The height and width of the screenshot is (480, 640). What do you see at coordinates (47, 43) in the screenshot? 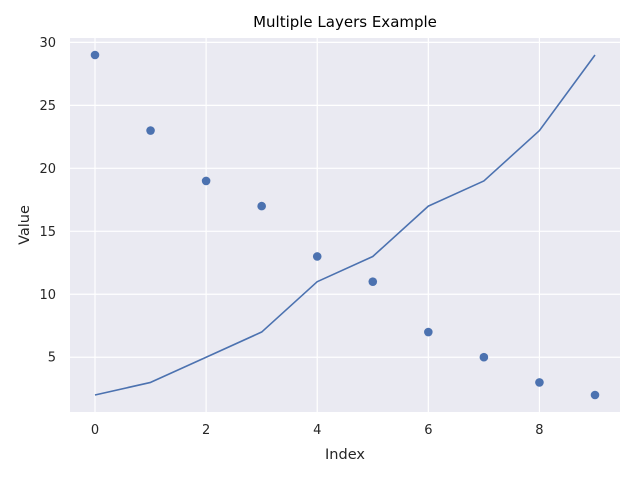
I see `y-tick-label: 30` at bounding box center [47, 43].